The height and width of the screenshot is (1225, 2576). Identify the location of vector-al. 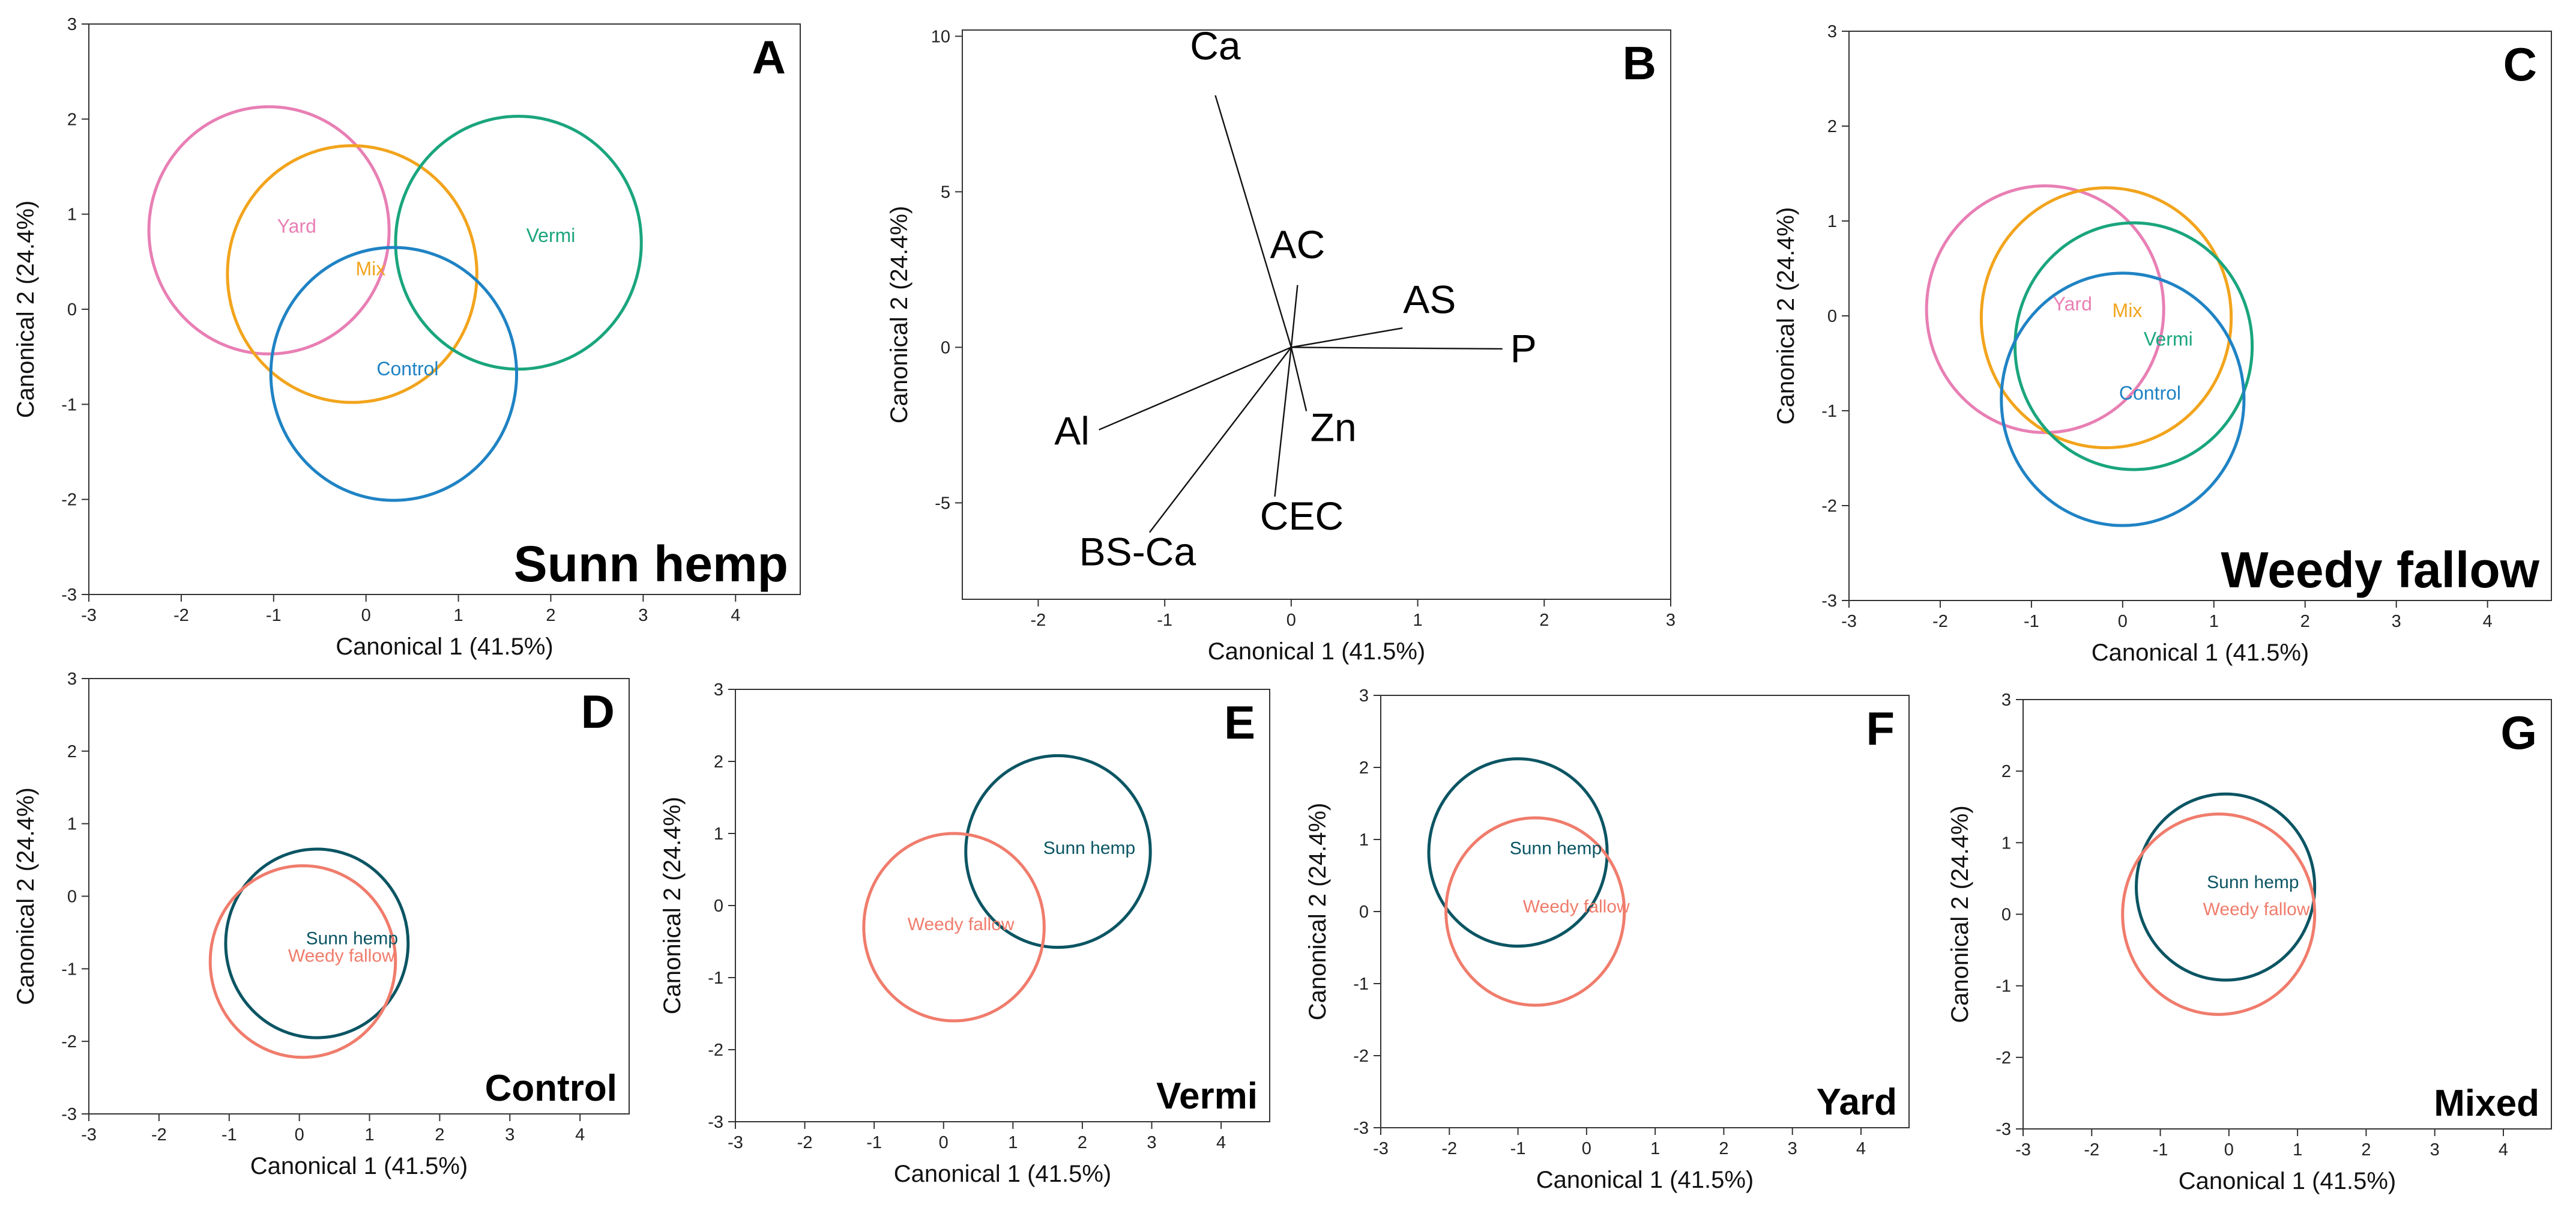
(1195, 388).